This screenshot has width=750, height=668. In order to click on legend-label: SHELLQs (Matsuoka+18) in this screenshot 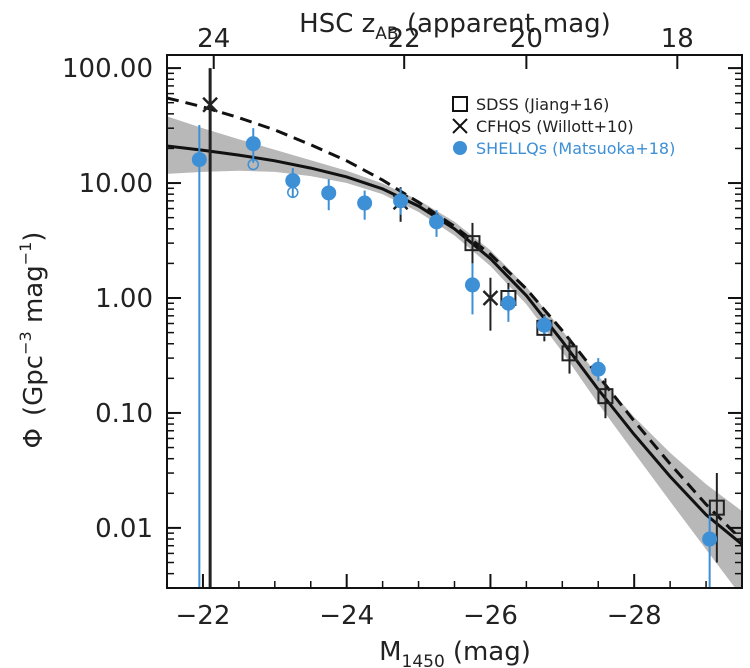, I will do `click(575, 148)`.